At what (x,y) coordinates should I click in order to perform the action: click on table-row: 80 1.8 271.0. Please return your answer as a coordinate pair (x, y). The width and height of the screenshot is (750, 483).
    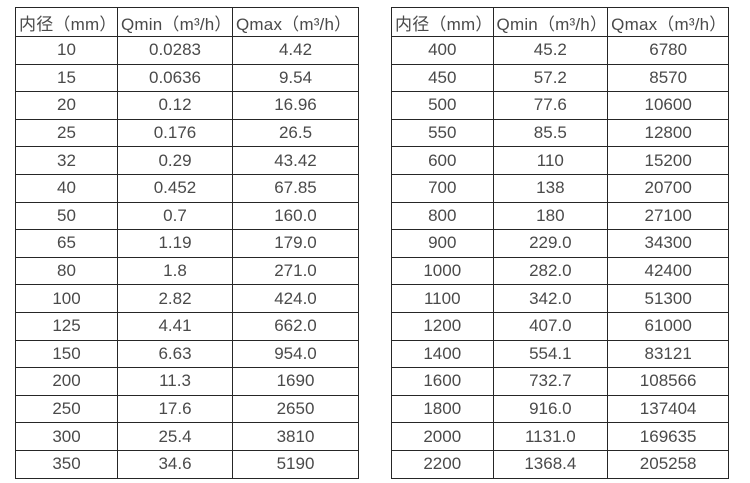
    Looking at the image, I should click on (187, 271).